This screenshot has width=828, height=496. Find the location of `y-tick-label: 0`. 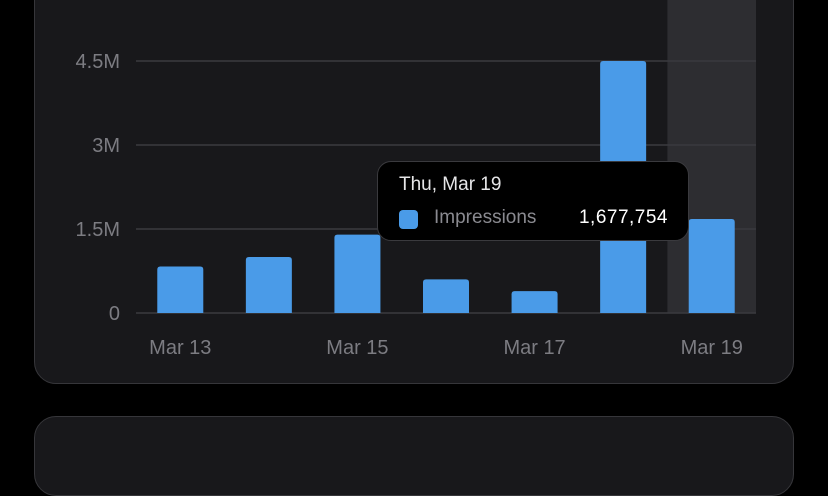

y-tick-label: 0 is located at coordinates (114, 314).